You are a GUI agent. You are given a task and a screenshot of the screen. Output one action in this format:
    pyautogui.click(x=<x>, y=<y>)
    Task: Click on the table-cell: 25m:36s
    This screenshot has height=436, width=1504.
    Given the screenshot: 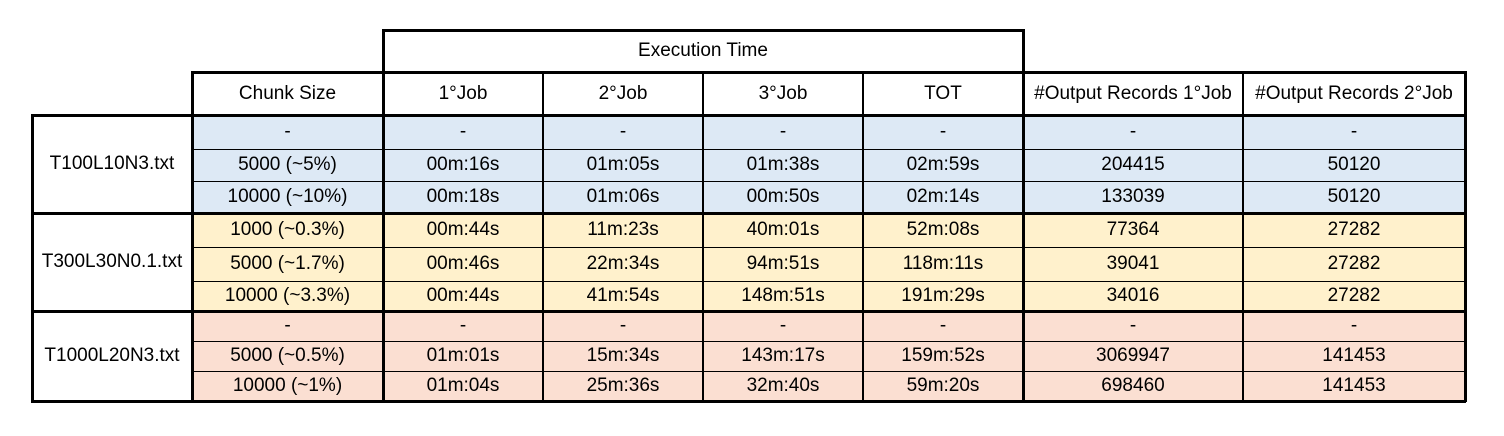 What is the action you would take?
    pyautogui.click(x=623, y=386)
    